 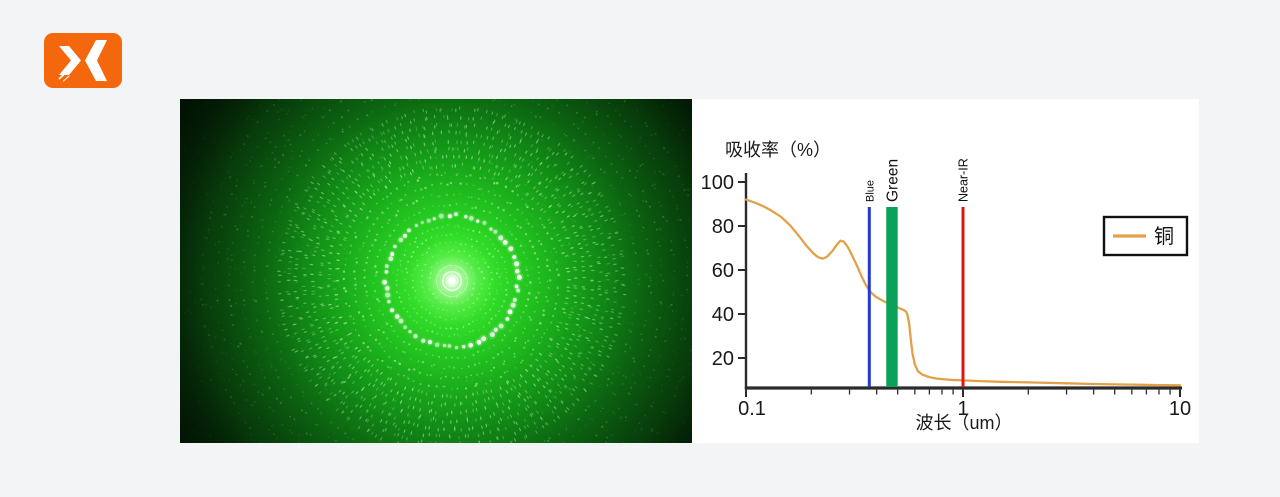 I want to click on brand-logo, so click(x=83, y=60).